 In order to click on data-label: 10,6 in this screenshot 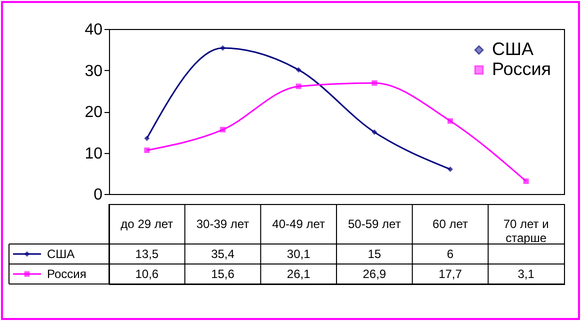, I will do `click(147, 274)`.